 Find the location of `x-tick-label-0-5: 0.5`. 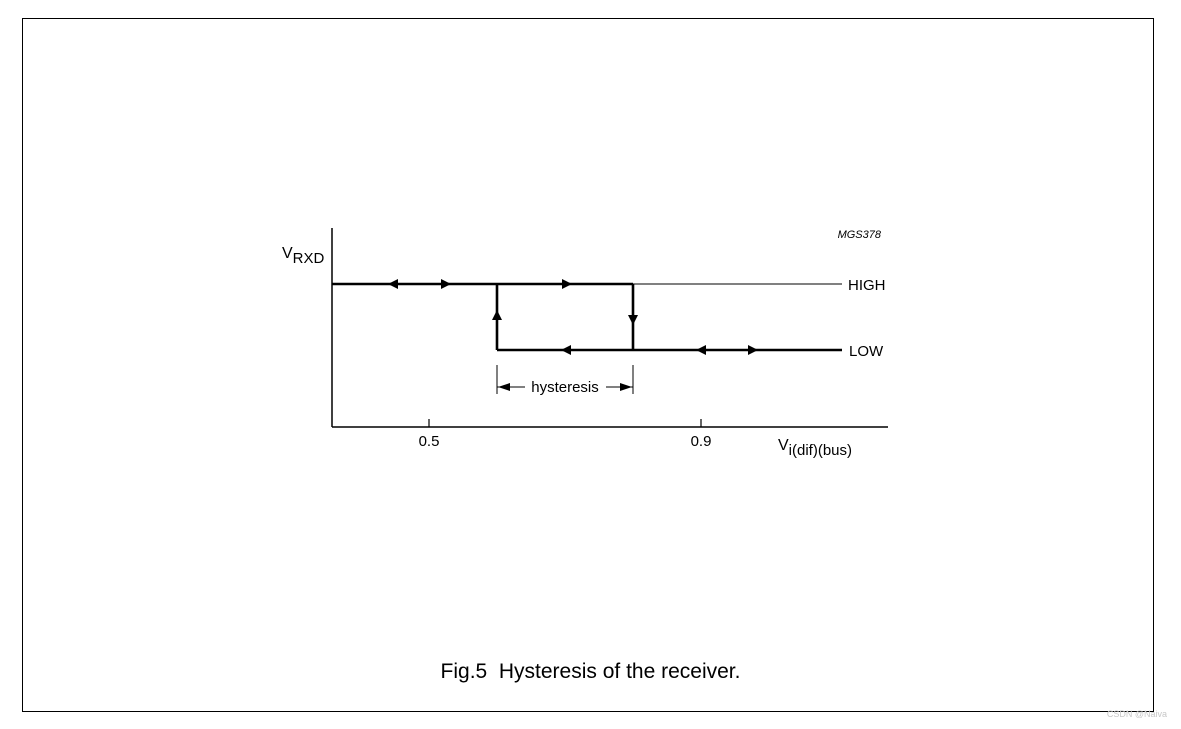

x-tick-label-0-5: 0.5 is located at coordinates (429, 441).